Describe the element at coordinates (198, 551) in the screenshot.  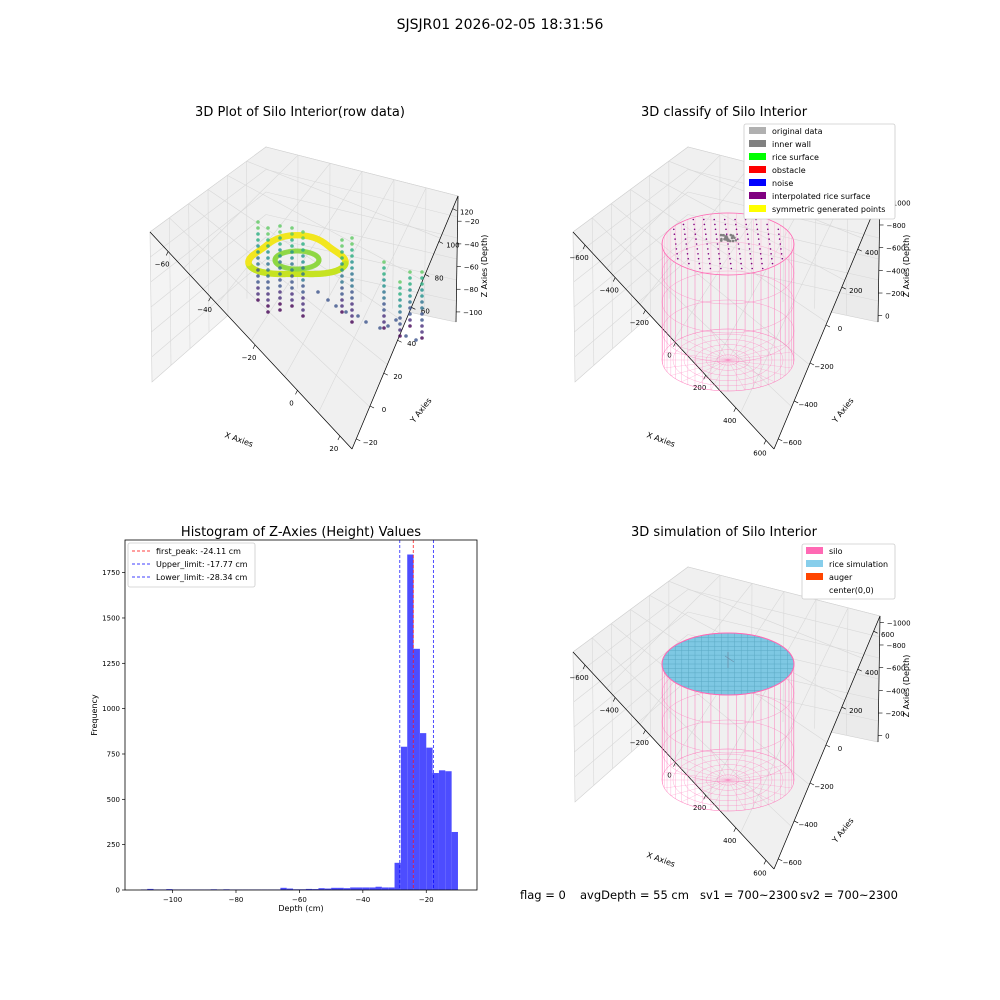
I see `legend-label: first_peak: -24.11 cm` at that location.